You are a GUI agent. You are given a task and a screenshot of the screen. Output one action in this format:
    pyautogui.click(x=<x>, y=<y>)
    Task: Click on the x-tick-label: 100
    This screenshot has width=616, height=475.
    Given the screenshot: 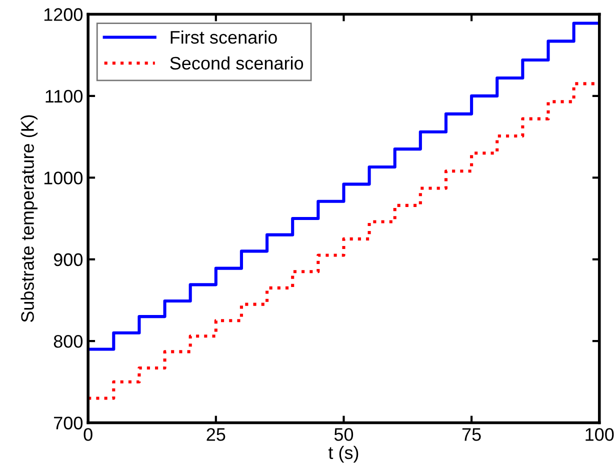 What is the action you would take?
    pyautogui.click(x=600, y=434)
    